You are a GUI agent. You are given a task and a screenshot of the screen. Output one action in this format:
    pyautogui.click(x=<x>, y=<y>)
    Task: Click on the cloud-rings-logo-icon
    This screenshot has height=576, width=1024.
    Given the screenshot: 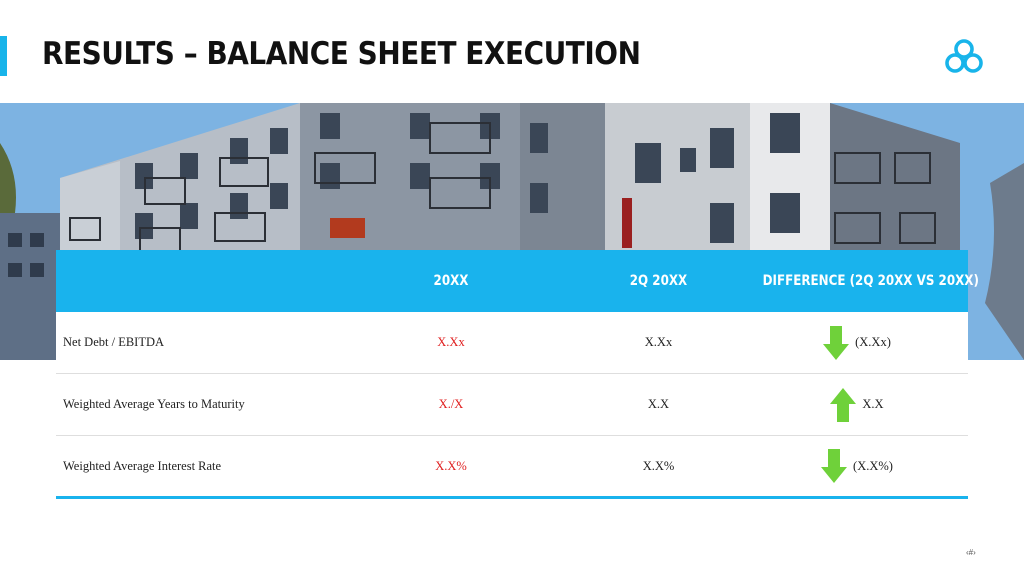 What is the action you would take?
    pyautogui.click(x=964, y=56)
    